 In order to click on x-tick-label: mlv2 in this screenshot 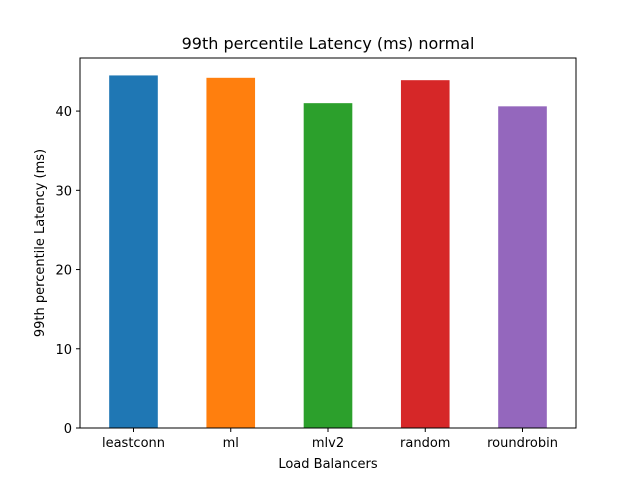, I will do `click(328, 443)`.